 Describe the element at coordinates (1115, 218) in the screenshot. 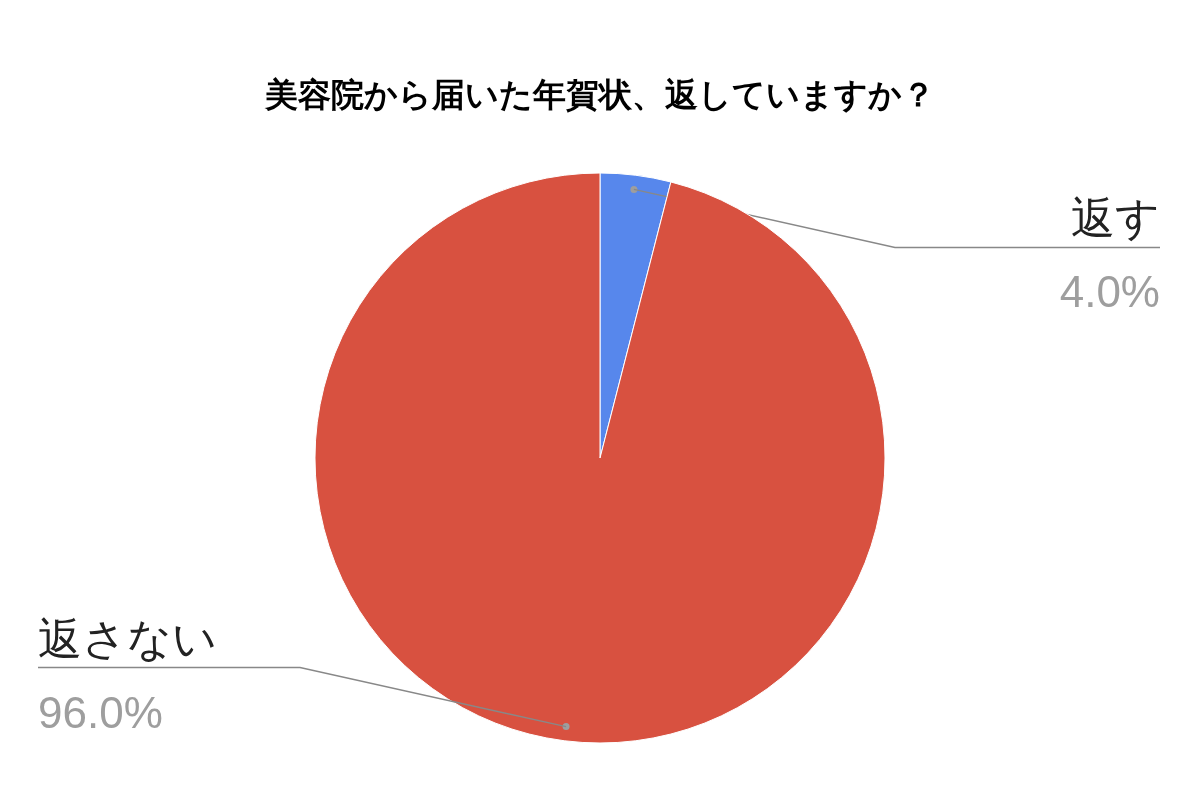

I see `slice-label: 返す` at that location.